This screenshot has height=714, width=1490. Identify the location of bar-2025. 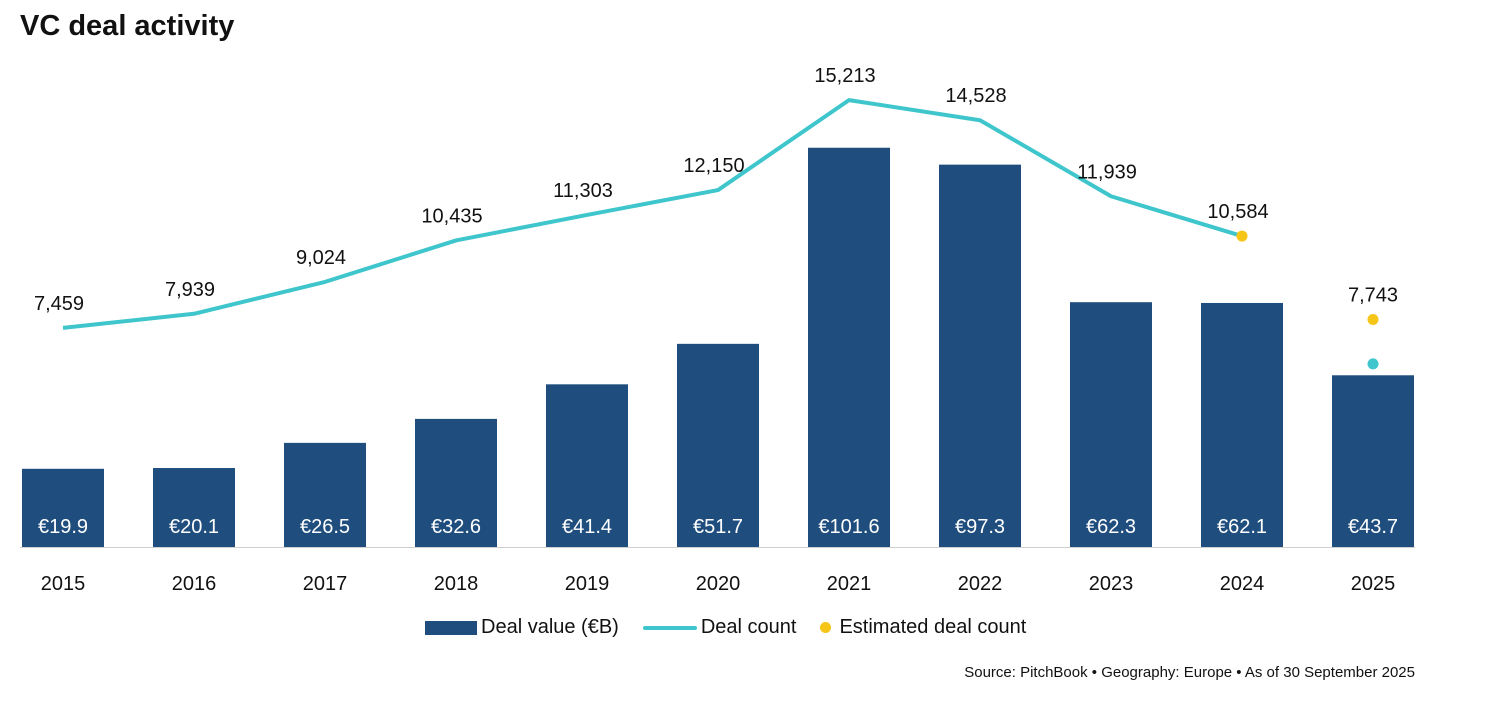
(1373, 461).